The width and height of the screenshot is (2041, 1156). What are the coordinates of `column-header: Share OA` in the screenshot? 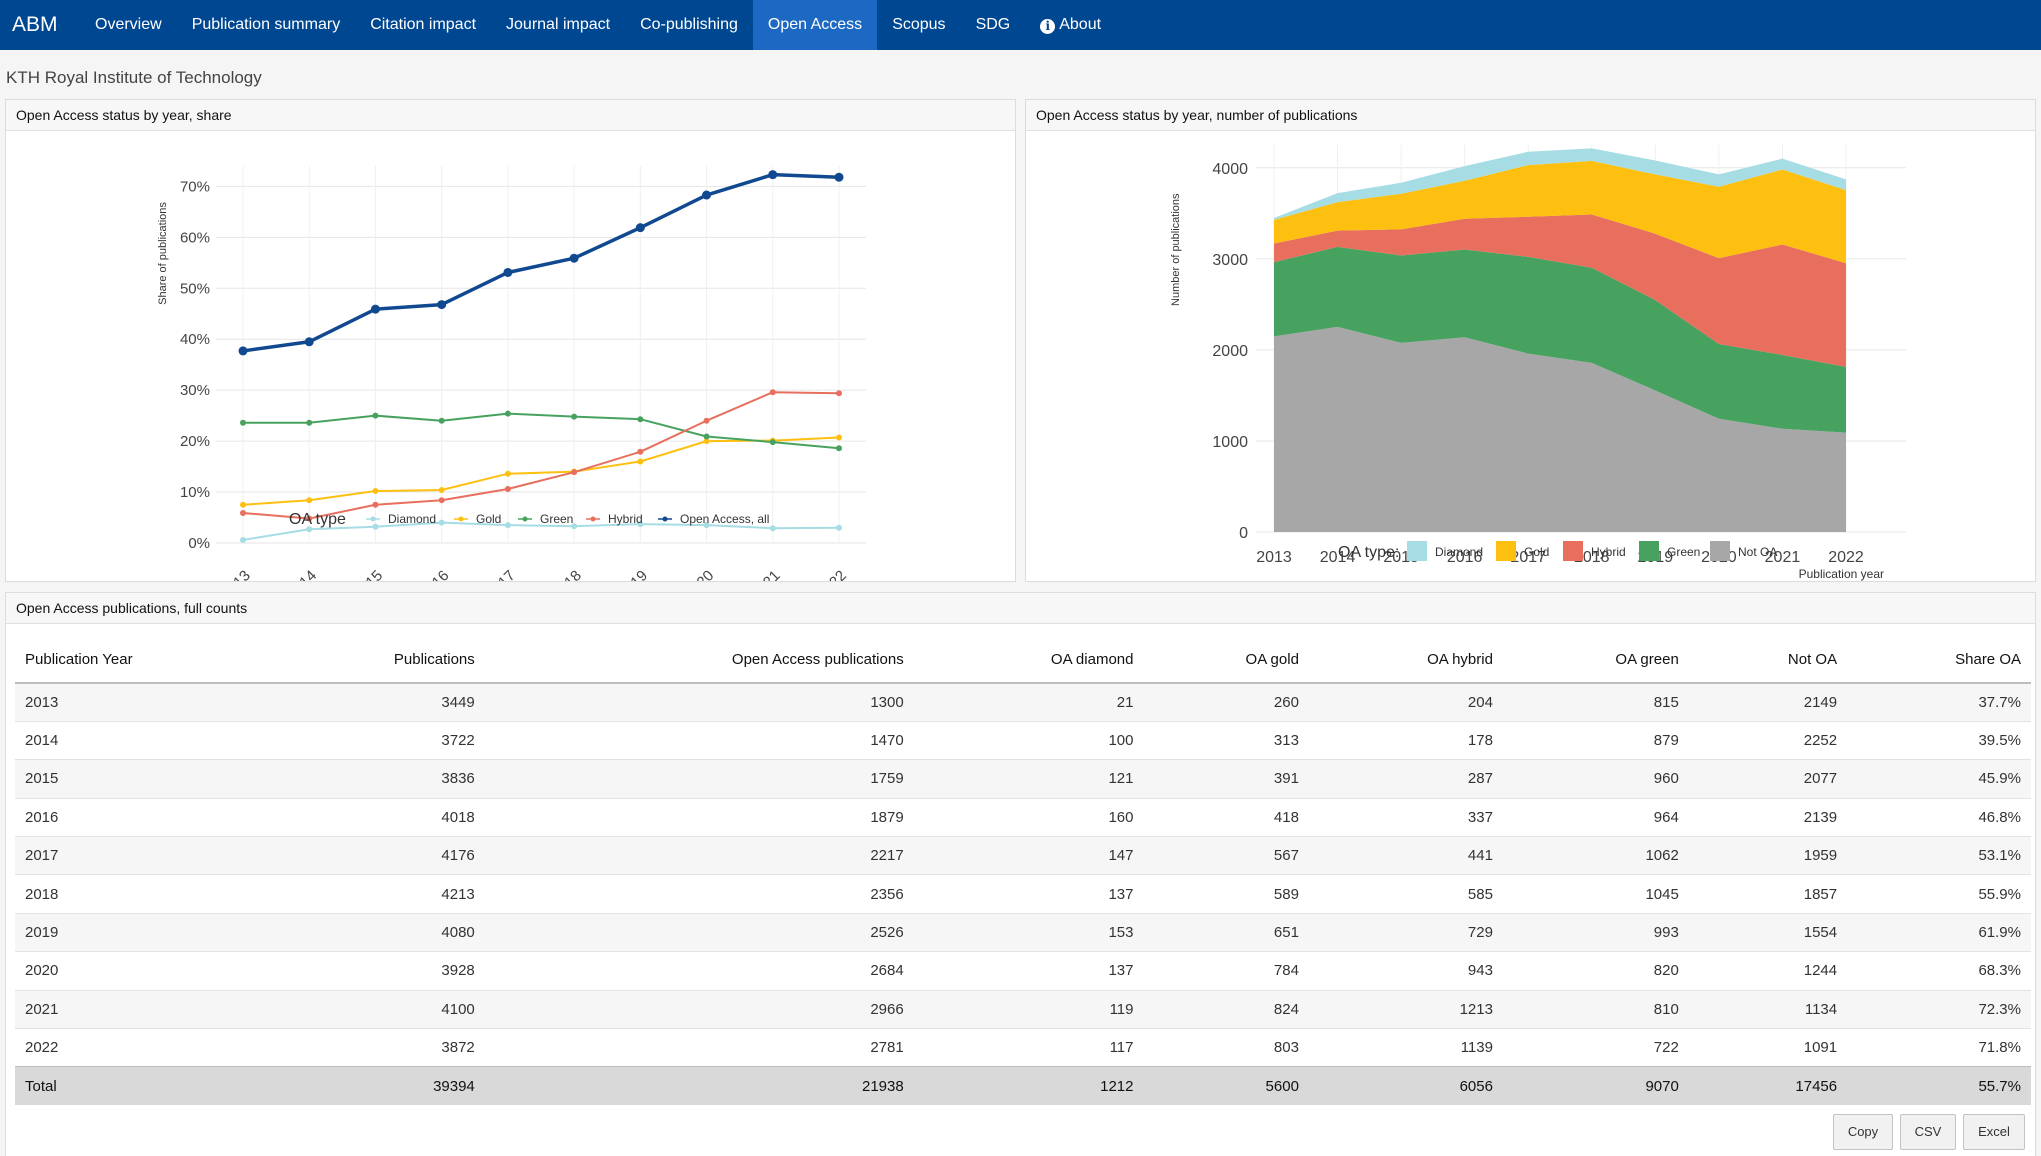 It's located at (1939, 660).